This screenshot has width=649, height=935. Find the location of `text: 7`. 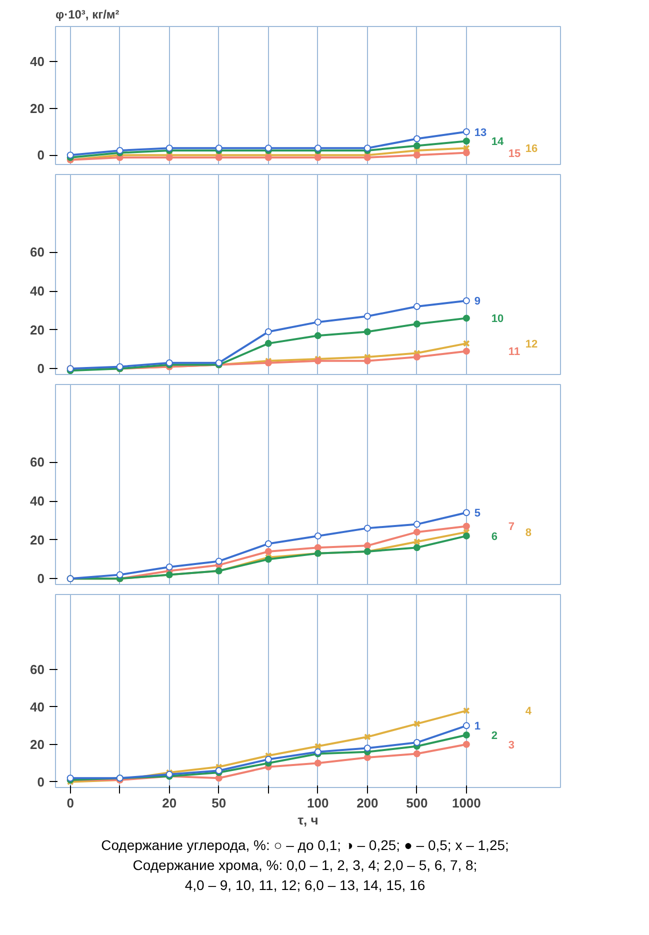

text: 7 is located at coordinates (511, 527).